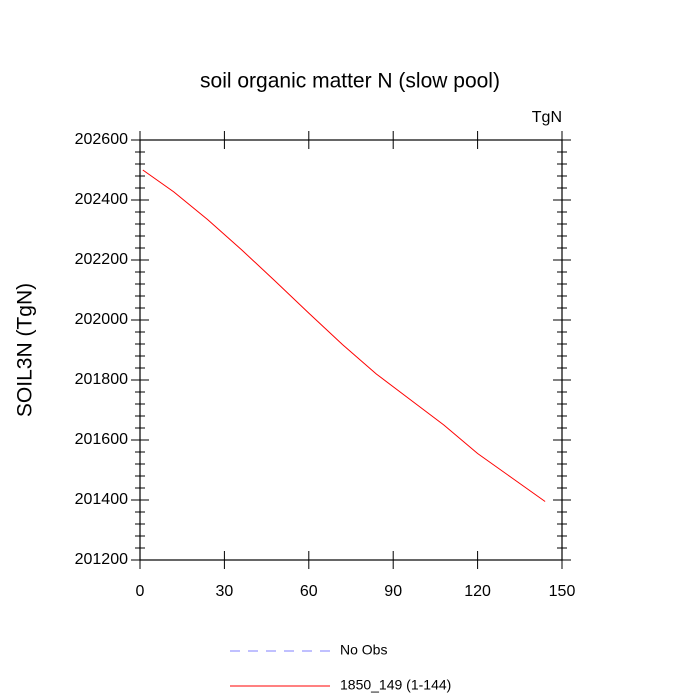  What do you see at coordinates (101, 199) in the screenshot?
I see `y-tick-label: 202400` at bounding box center [101, 199].